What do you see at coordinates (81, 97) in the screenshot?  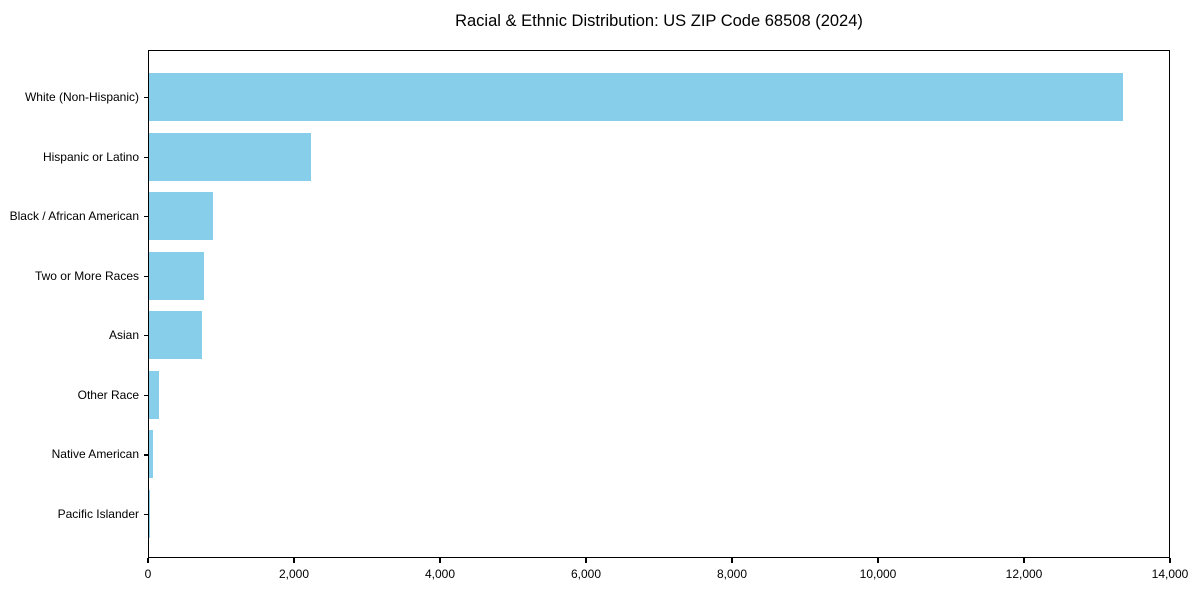 I see `y-tick-label: White (Non-Hispanic)` at bounding box center [81, 97].